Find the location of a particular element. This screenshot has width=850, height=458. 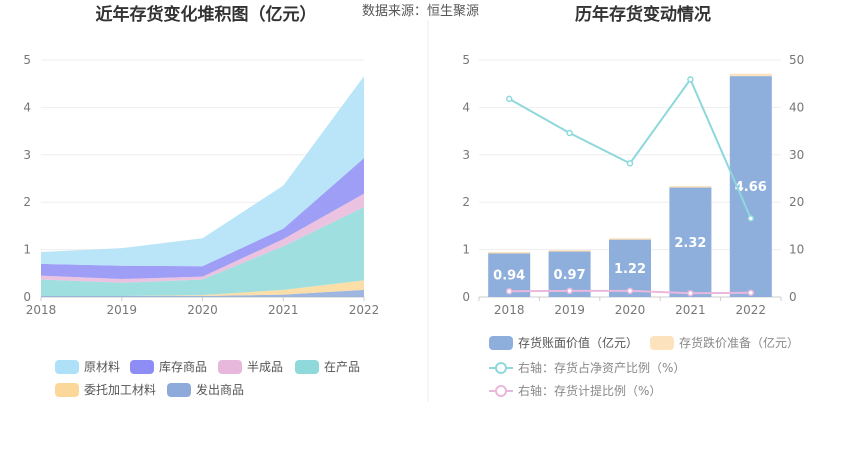

bar-value-label: 1.22 is located at coordinates (630, 269).